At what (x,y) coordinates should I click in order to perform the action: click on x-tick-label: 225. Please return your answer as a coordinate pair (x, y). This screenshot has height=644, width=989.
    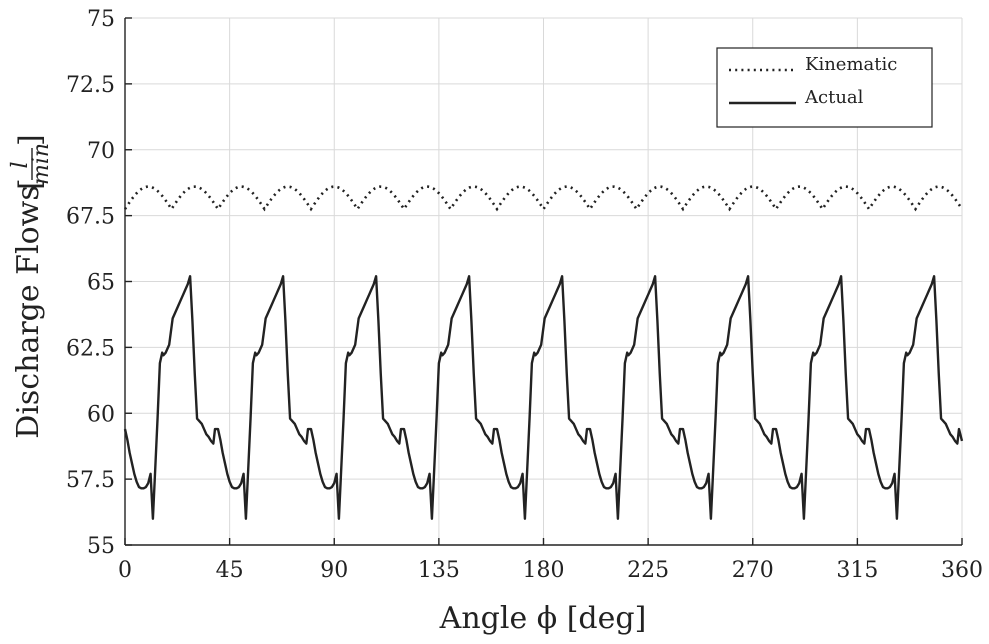
    Looking at the image, I should click on (648, 570).